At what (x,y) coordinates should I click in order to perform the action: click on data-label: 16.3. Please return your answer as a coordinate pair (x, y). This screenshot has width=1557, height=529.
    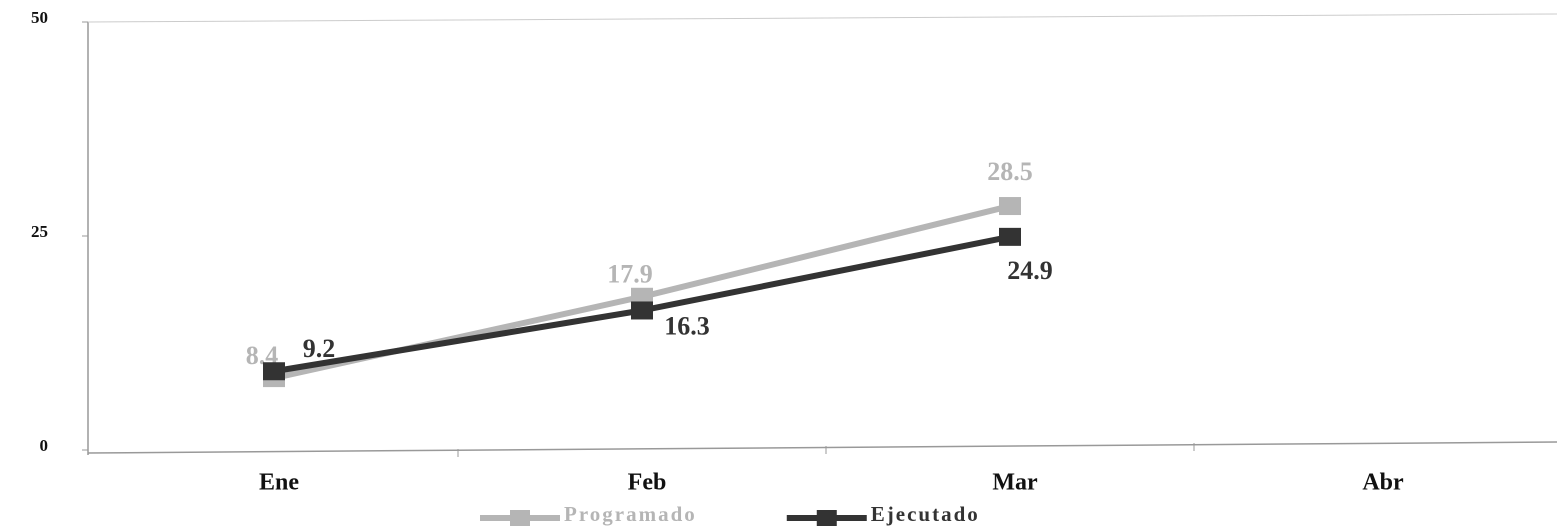
    Looking at the image, I should click on (687, 325).